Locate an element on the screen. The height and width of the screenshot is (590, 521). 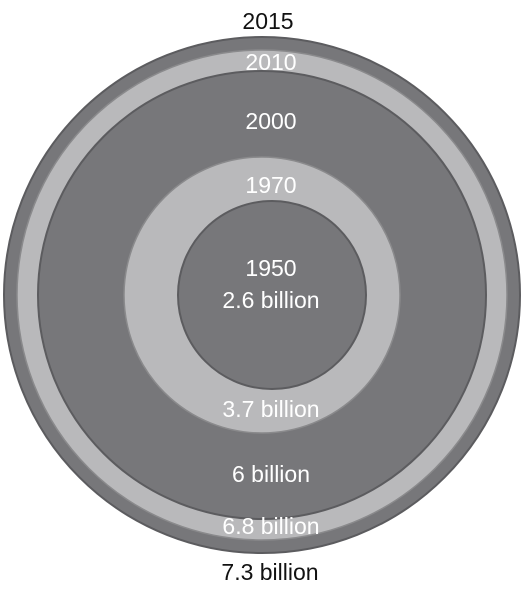
ring-1950 is located at coordinates (272, 295).